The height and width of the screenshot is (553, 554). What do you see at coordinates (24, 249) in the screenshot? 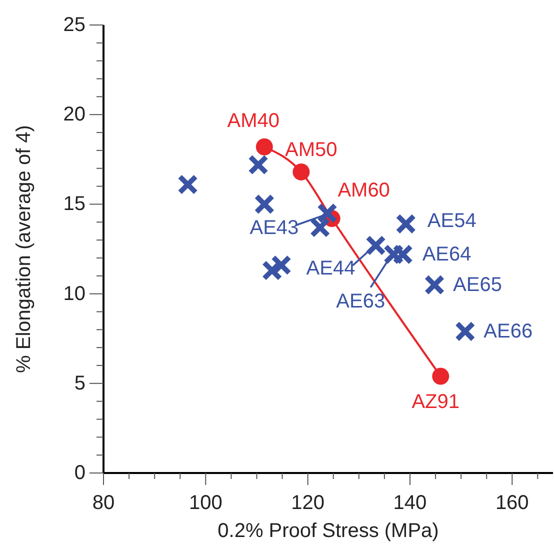
I see `y-axis-title: % Elongation (average of 4)` at bounding box center [24, 249].